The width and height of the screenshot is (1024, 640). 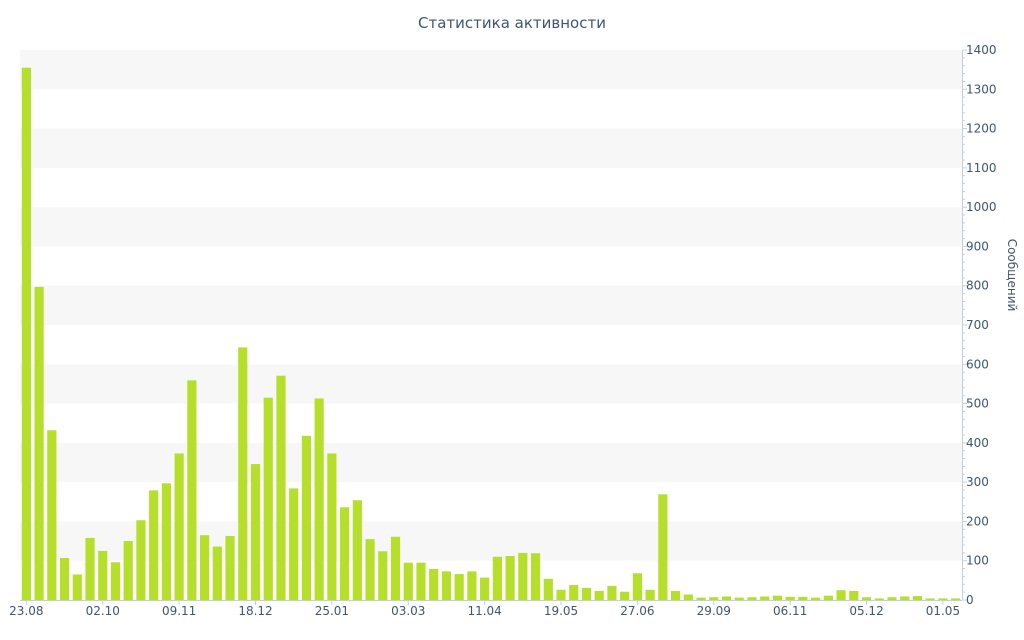 What do you see at coordinates (637, 611) in the screenshot?
I see `x-tick-label: 27.06` at bounding box center [637, 611].